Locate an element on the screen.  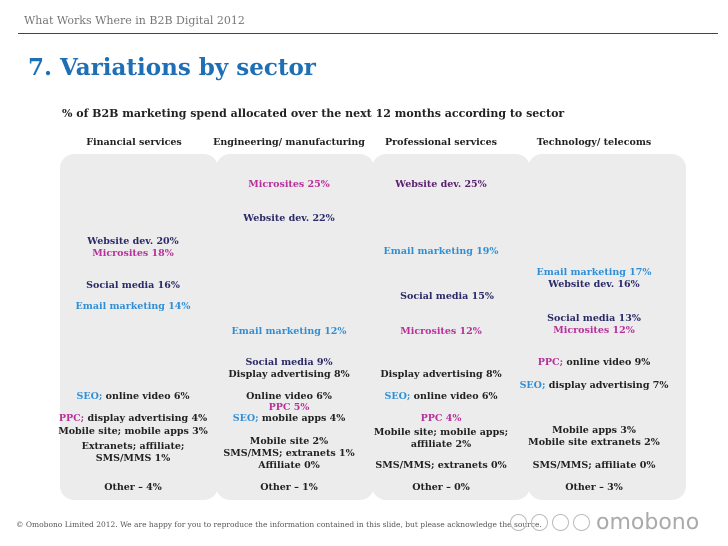
pro-website: Website dev. 25% is located at coordinates (441, 184).